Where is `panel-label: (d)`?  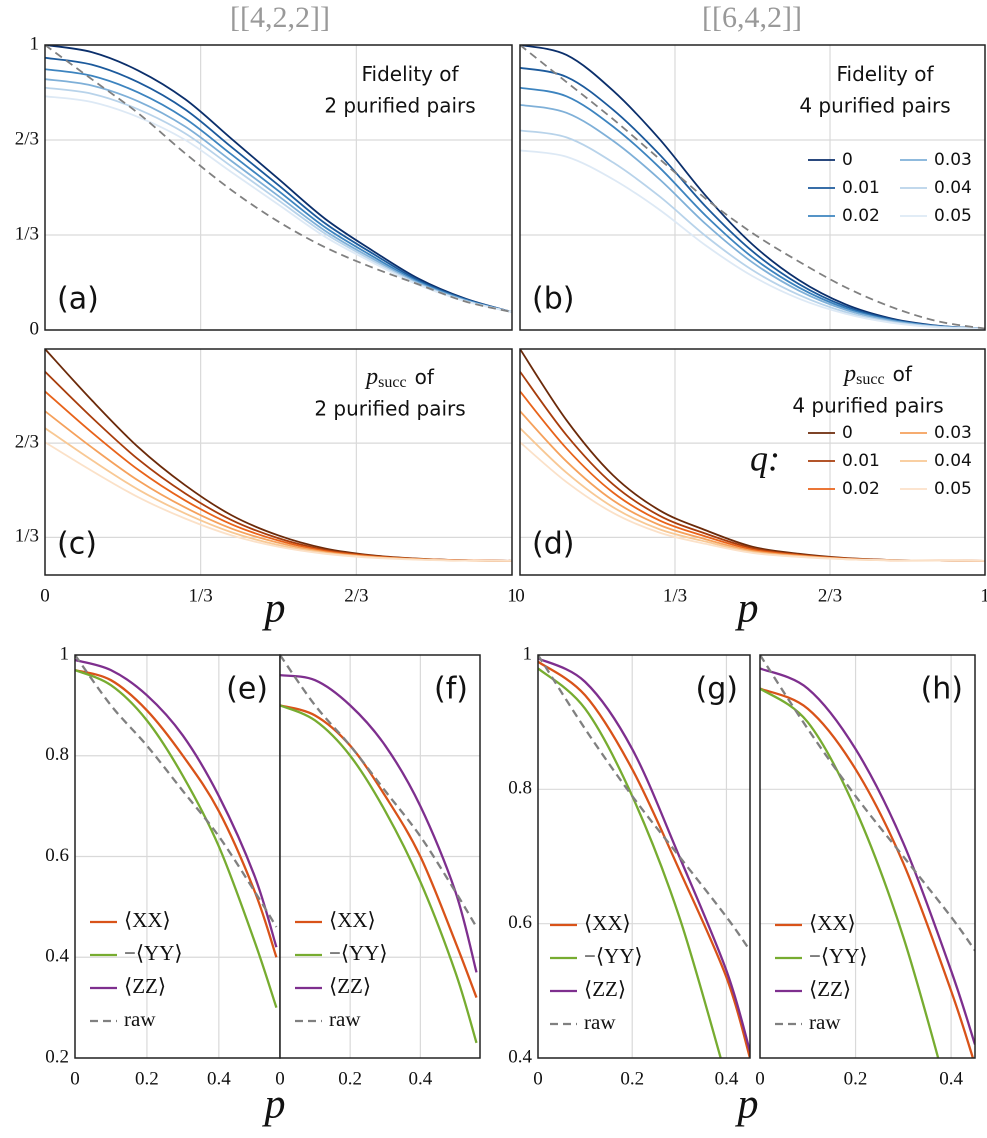
panel-label: (d) is located at coordinates (553, 544).